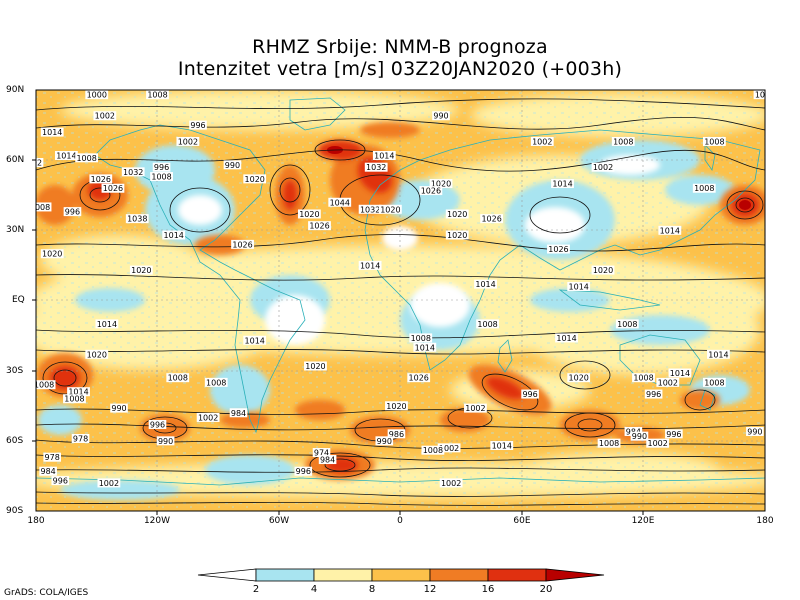 The height and width of the screenshot is (600, 800). Describe the element at coordinates (321, 453) in the screenshot. I see `isobar-label: 974` at that location.